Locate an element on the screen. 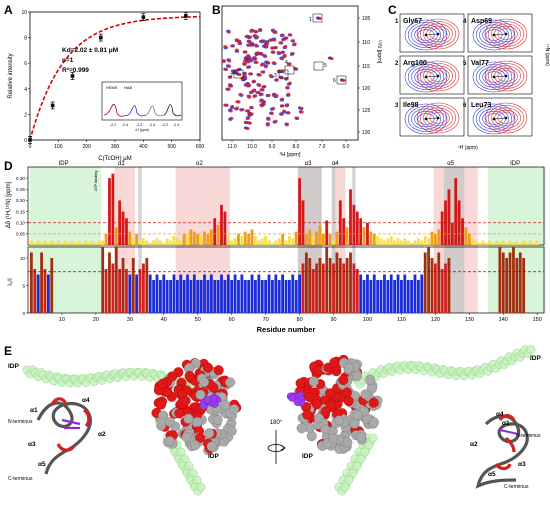 This screenshot has width=550, height=520. idp-bead-left is located at coordinates (201, 487).